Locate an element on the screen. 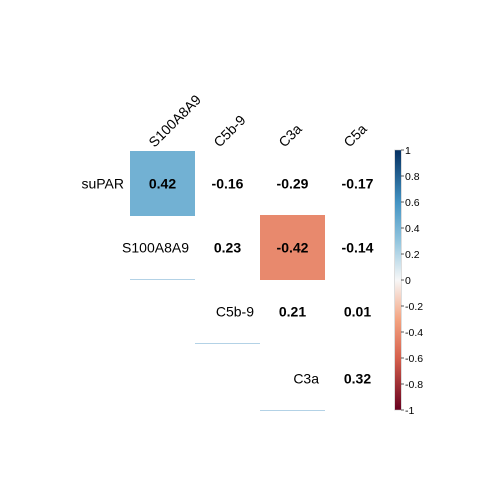  colorbar: 1 0.8 0.6 0.4 0.2 0 -0.2 -0.4 -0.6 -0.8 -1 is located at coordinates (408, 281).